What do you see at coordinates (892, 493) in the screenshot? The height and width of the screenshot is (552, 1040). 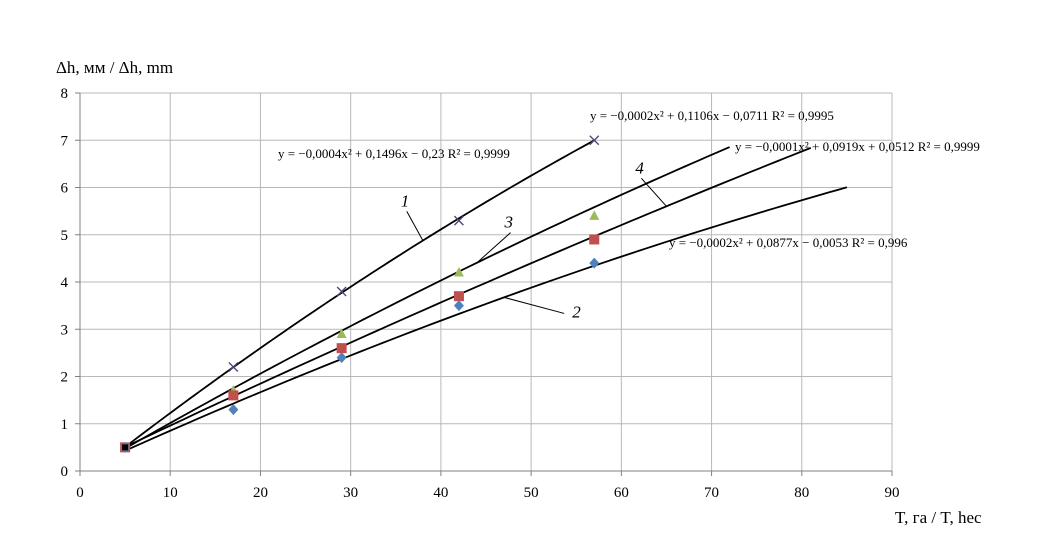 I see `x-tick-label: 90` at bounding box center [892, 493].